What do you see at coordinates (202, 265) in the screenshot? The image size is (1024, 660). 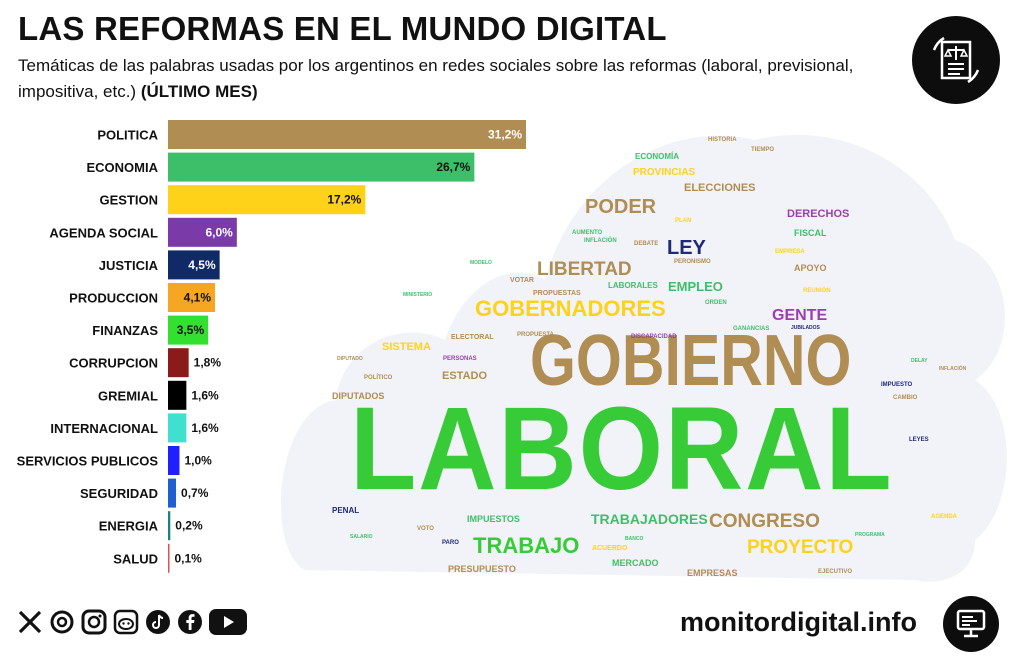 I see `data-label: 4,5%` at bounding box center [202, 265].